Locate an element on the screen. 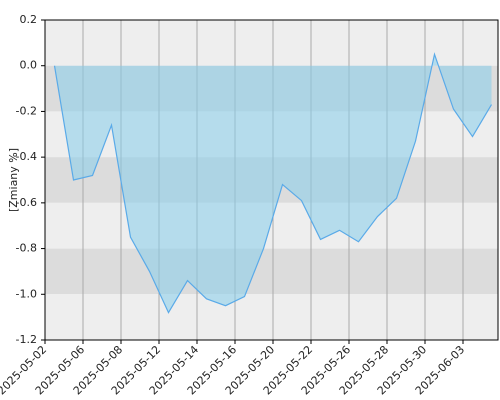 This screenshot has width=500, height=400. y-tick-label: -0.2 is located at coordinates (26, 110).